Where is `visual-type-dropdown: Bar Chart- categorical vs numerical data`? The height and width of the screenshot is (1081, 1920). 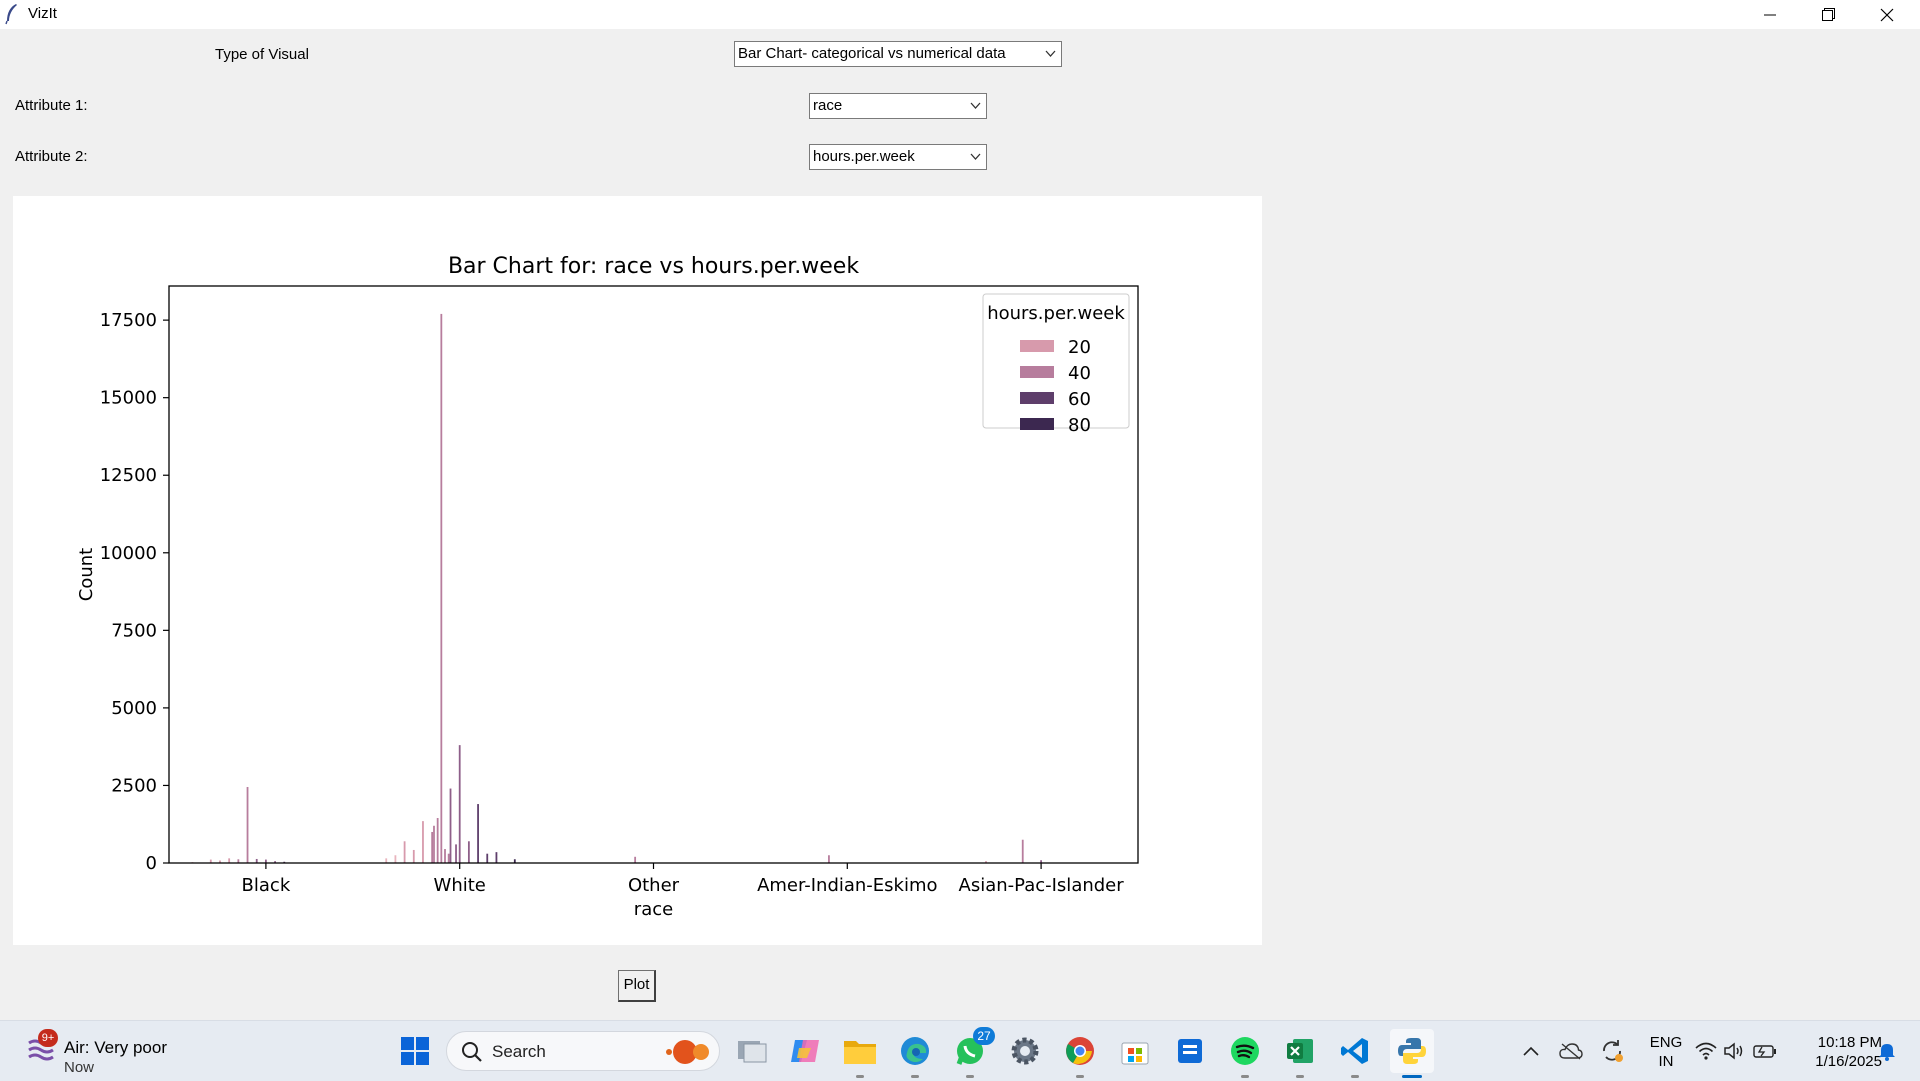 visual-type-dropdown: Bar Chart- categorical vs numerical data is located at coordinates (898, 54).